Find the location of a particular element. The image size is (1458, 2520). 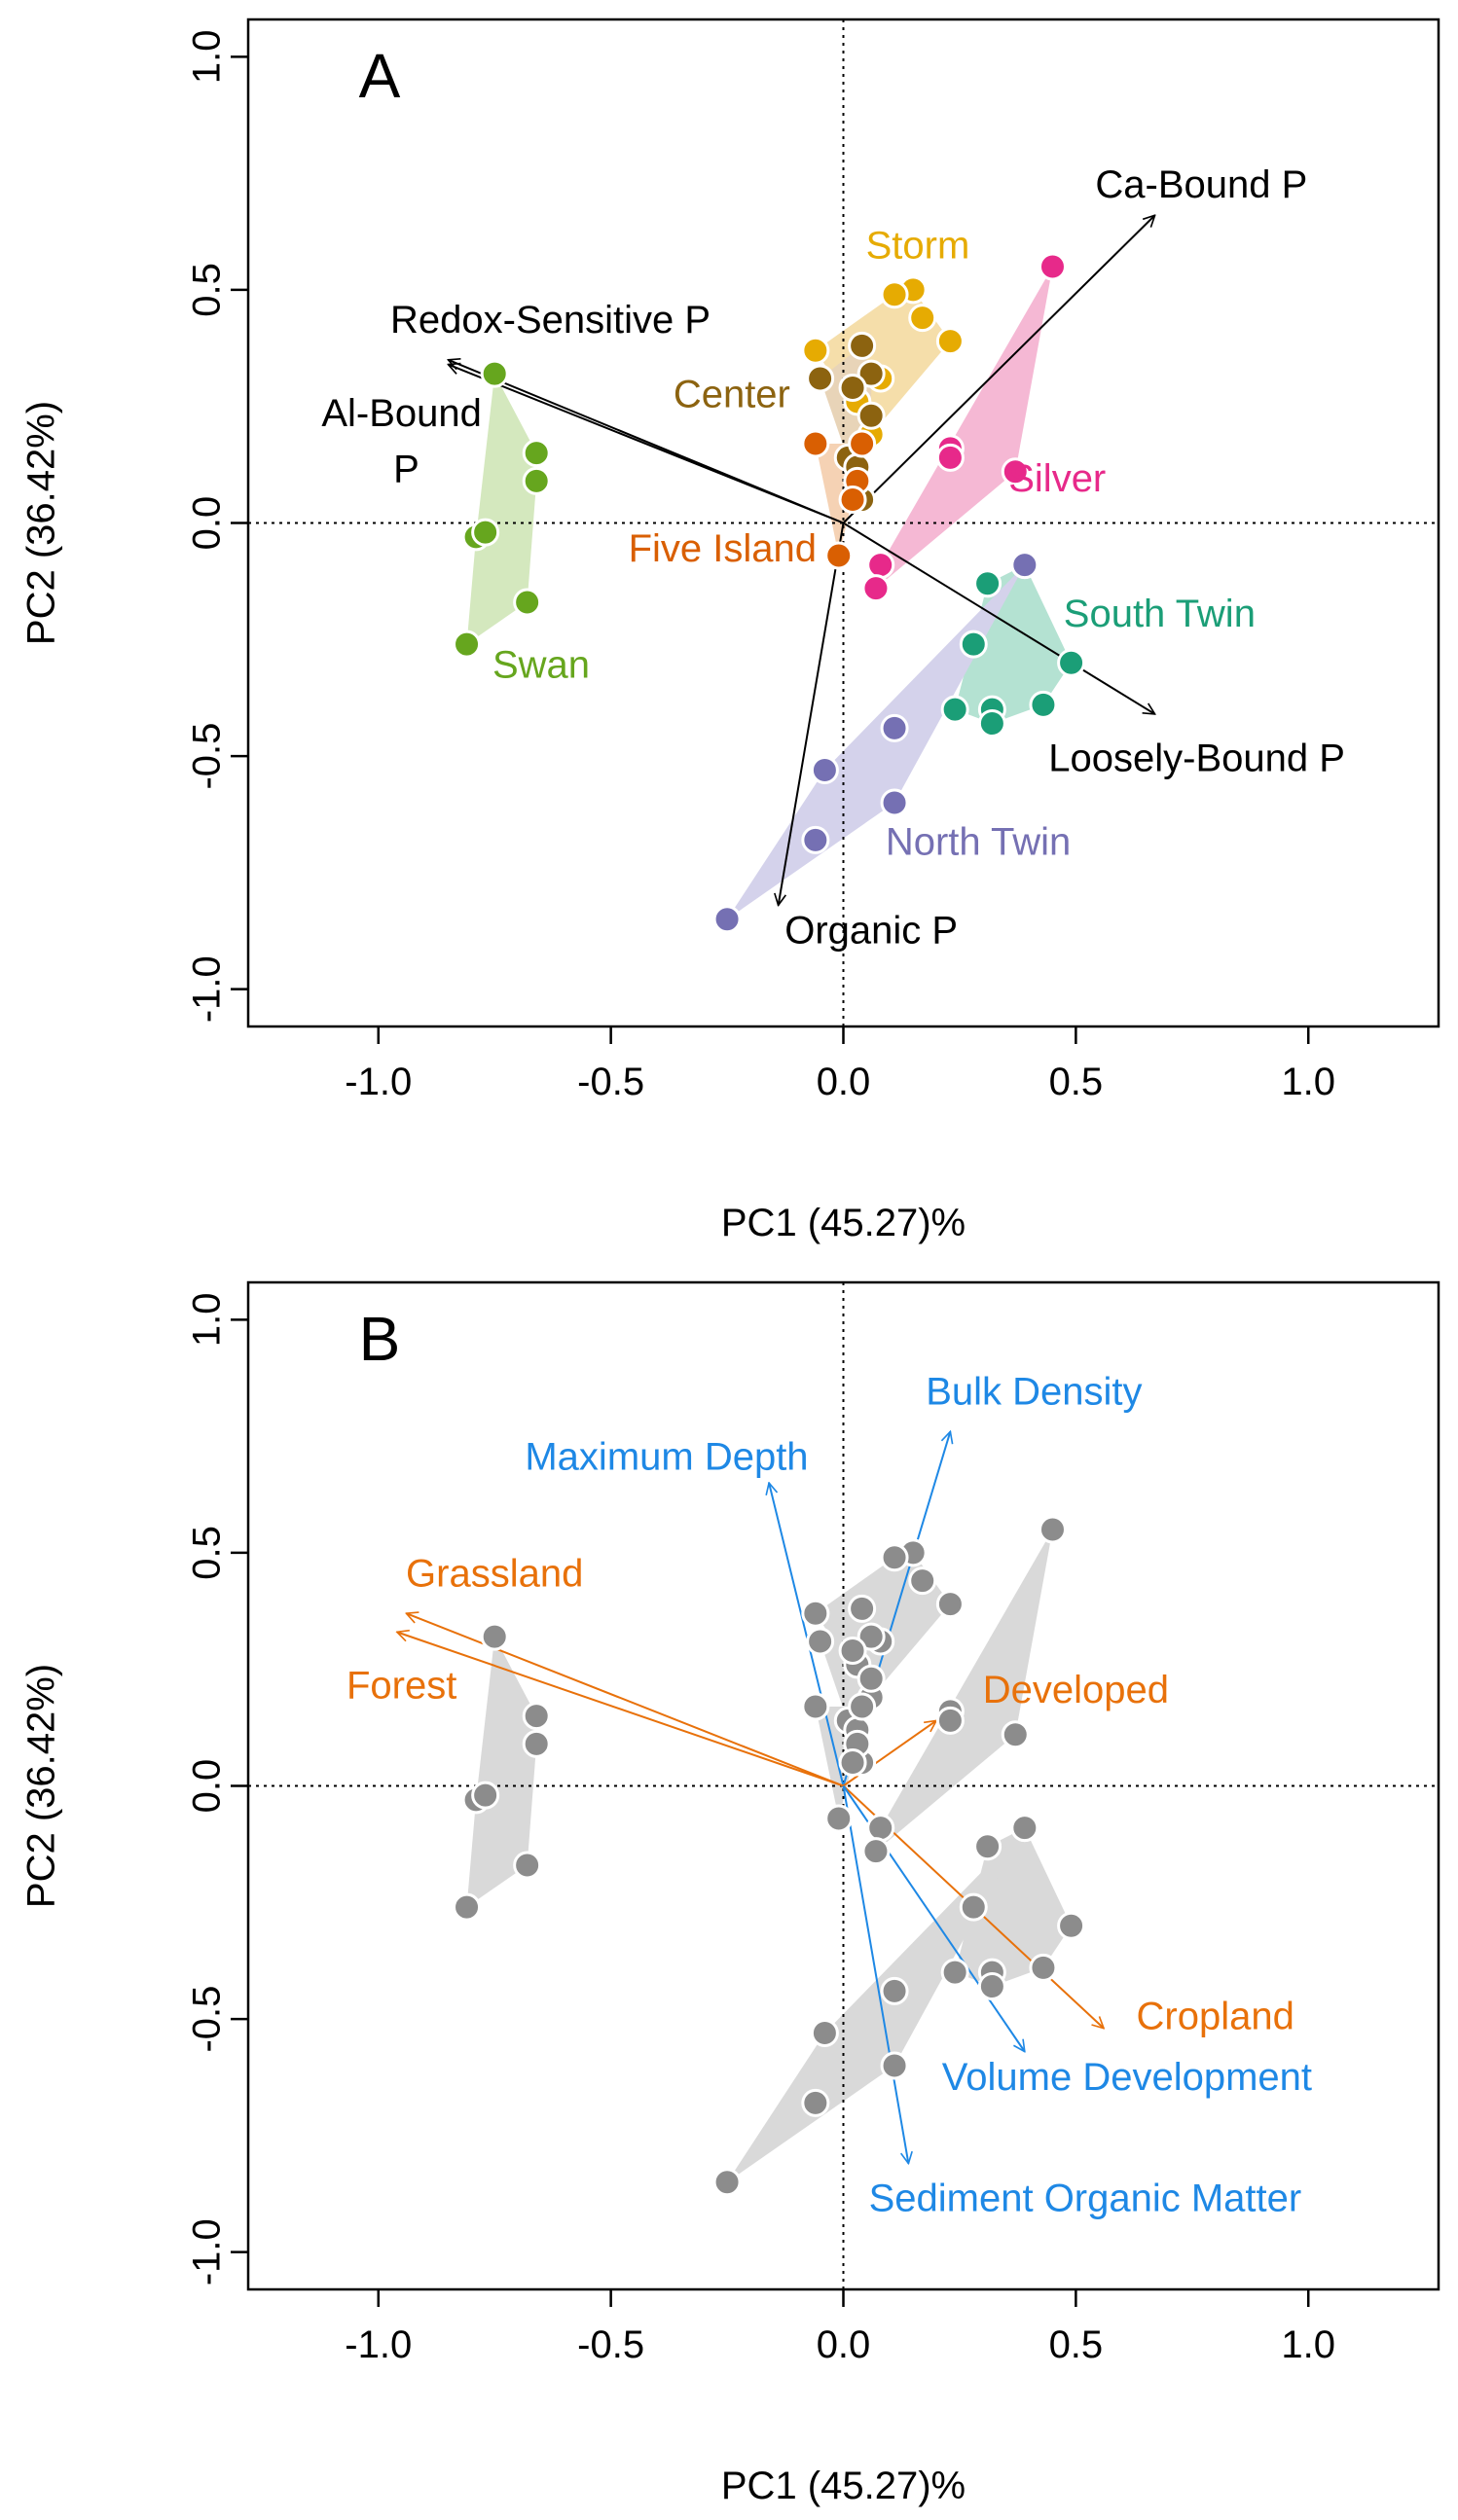

vector-label-ca-bound-p: Ca-Bound P is located at coordinates (1201, 184).